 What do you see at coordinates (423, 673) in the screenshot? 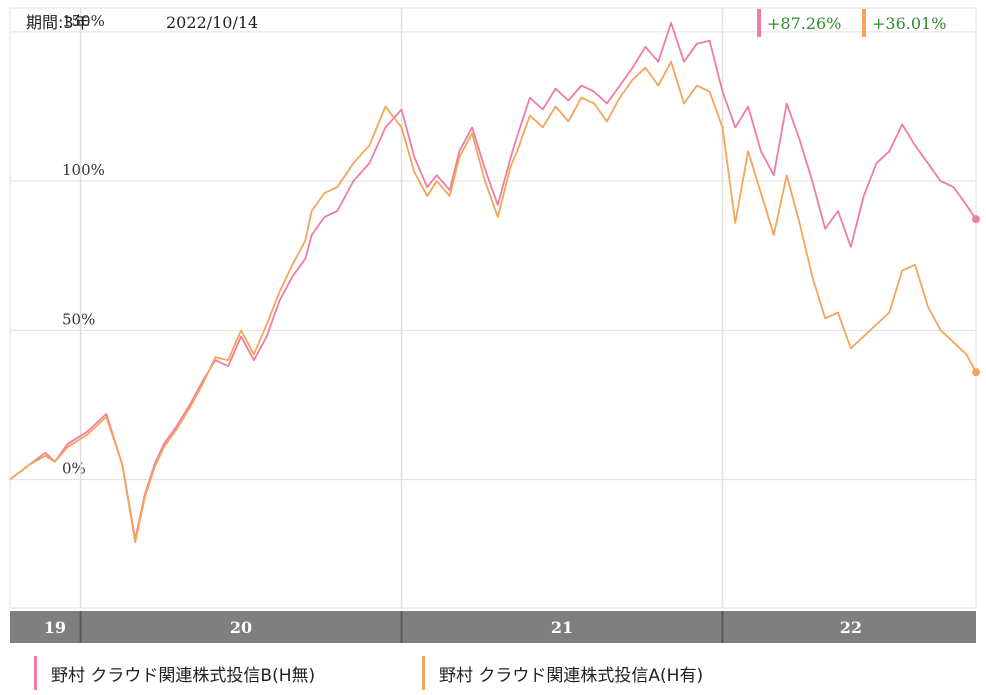
I see `legend-swatch-series-a` at bounding box center [423, 673].